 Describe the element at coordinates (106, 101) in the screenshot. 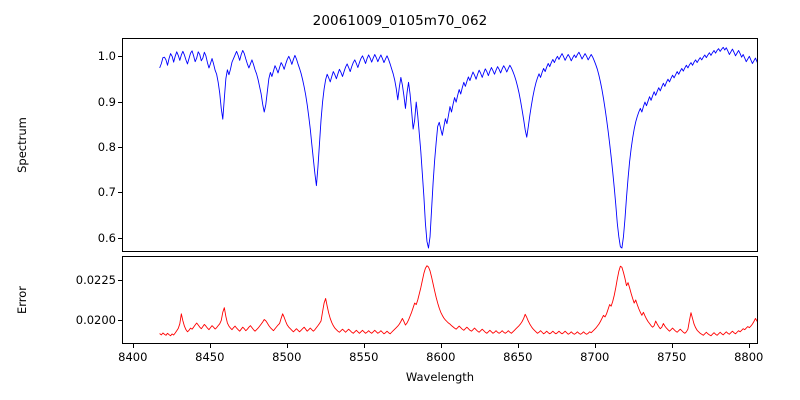

I see `spectrum-ytick-label: 0.9` at that location.